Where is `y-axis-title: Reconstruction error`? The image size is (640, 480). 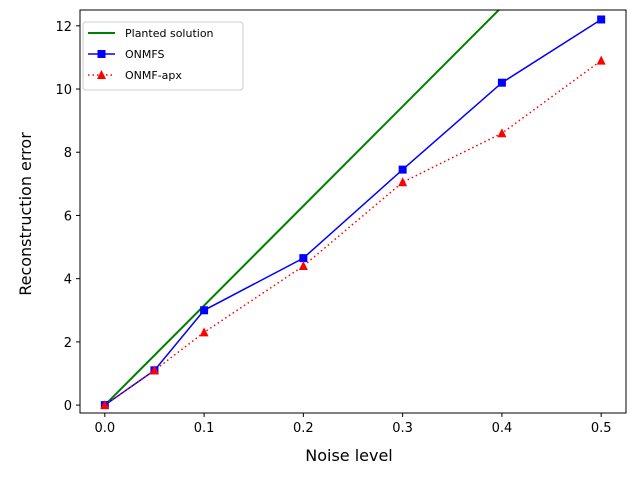 y-axis-title: Reconstruction error is located at coordinates (25, 214).